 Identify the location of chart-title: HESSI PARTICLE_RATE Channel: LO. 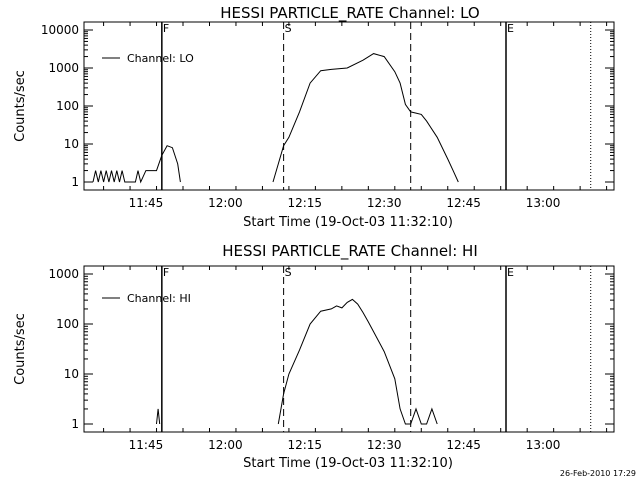
(349, 13).